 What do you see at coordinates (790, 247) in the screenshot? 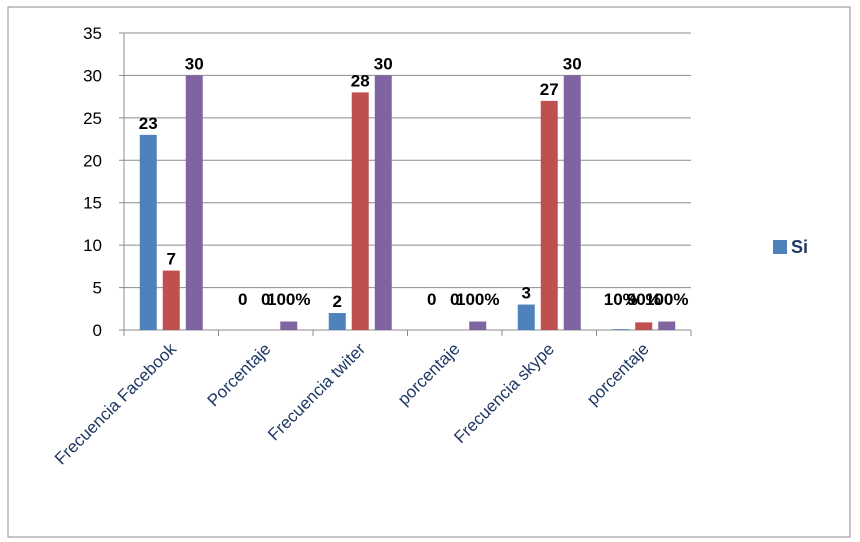
I see `legend: Si` at bounding box center [790, 247].